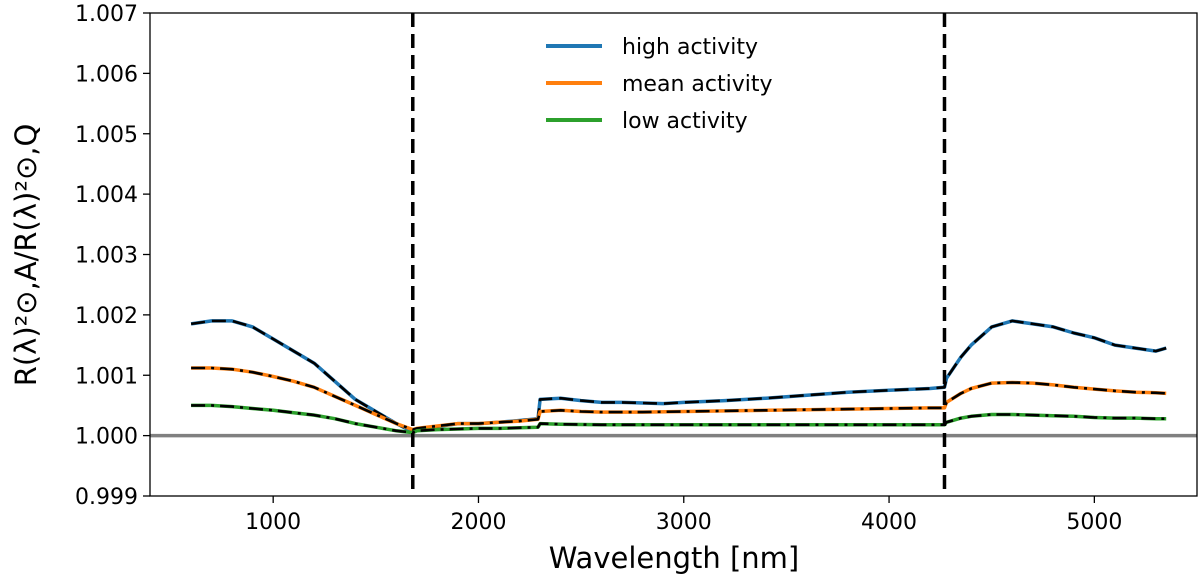  Describe the element at coordinates (106, 135) in the screenshot. I see `y-tick-label: 1.005` at that location.